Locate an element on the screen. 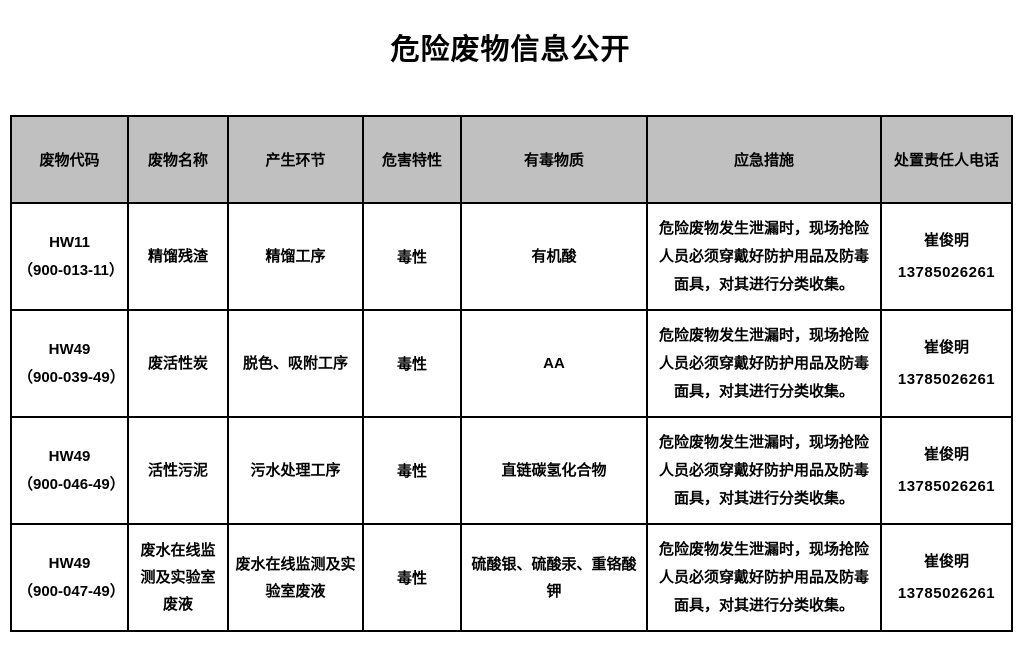  col-header-toxic: 有毒物质 is located at coordinates (554, 159).